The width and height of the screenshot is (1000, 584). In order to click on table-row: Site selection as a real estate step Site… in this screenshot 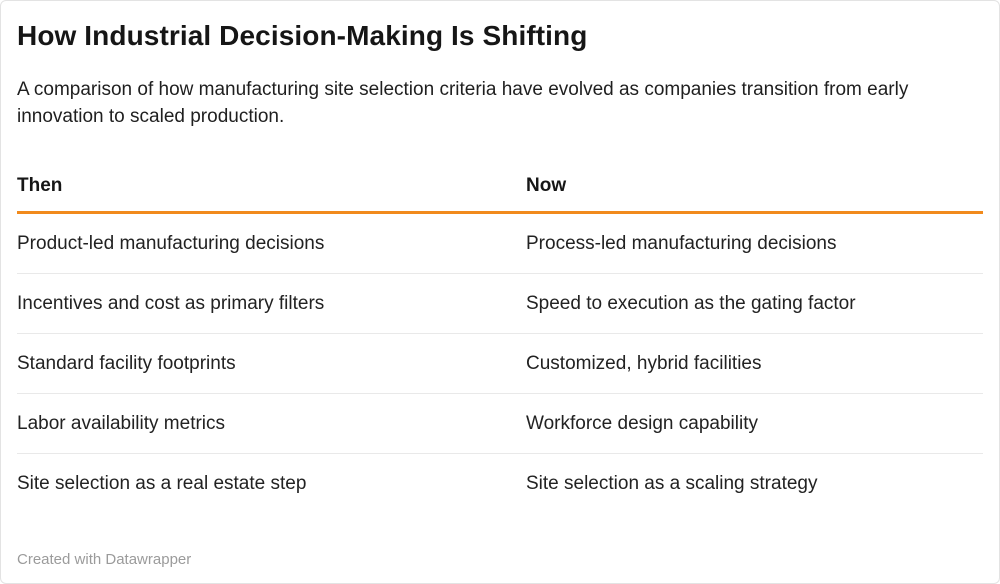, I will do `click(500, 484)`.